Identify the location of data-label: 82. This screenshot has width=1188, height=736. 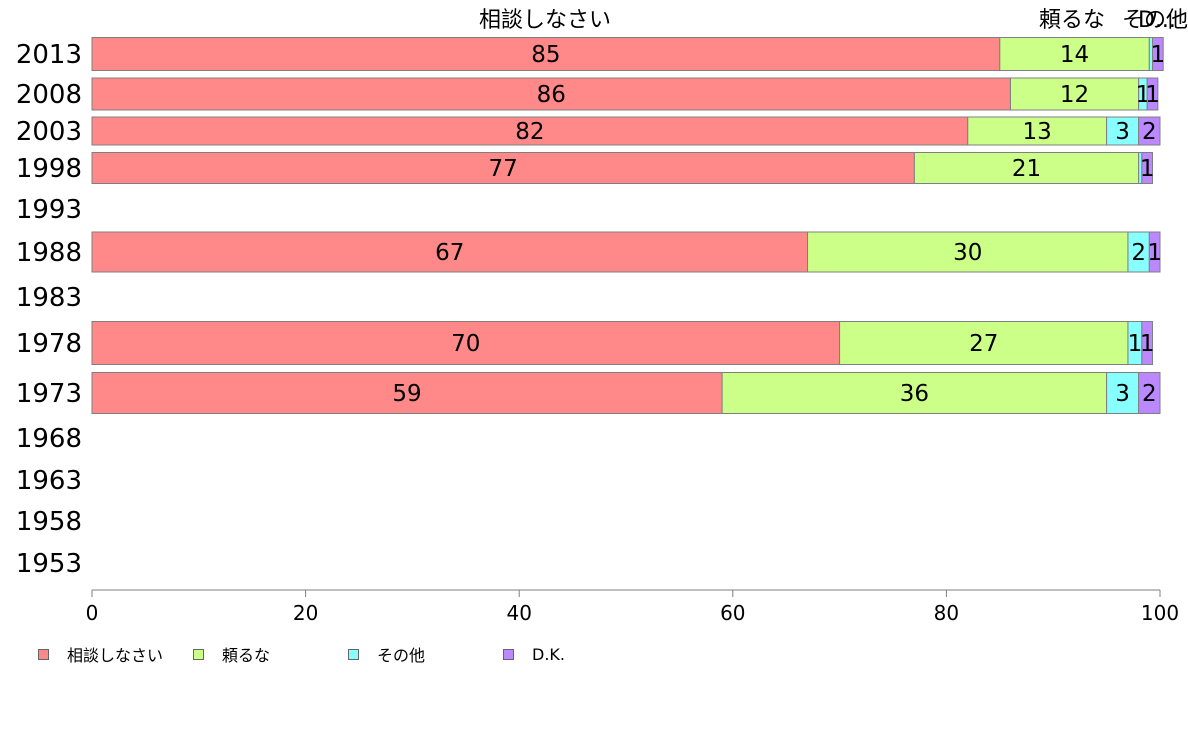
(529, 132).